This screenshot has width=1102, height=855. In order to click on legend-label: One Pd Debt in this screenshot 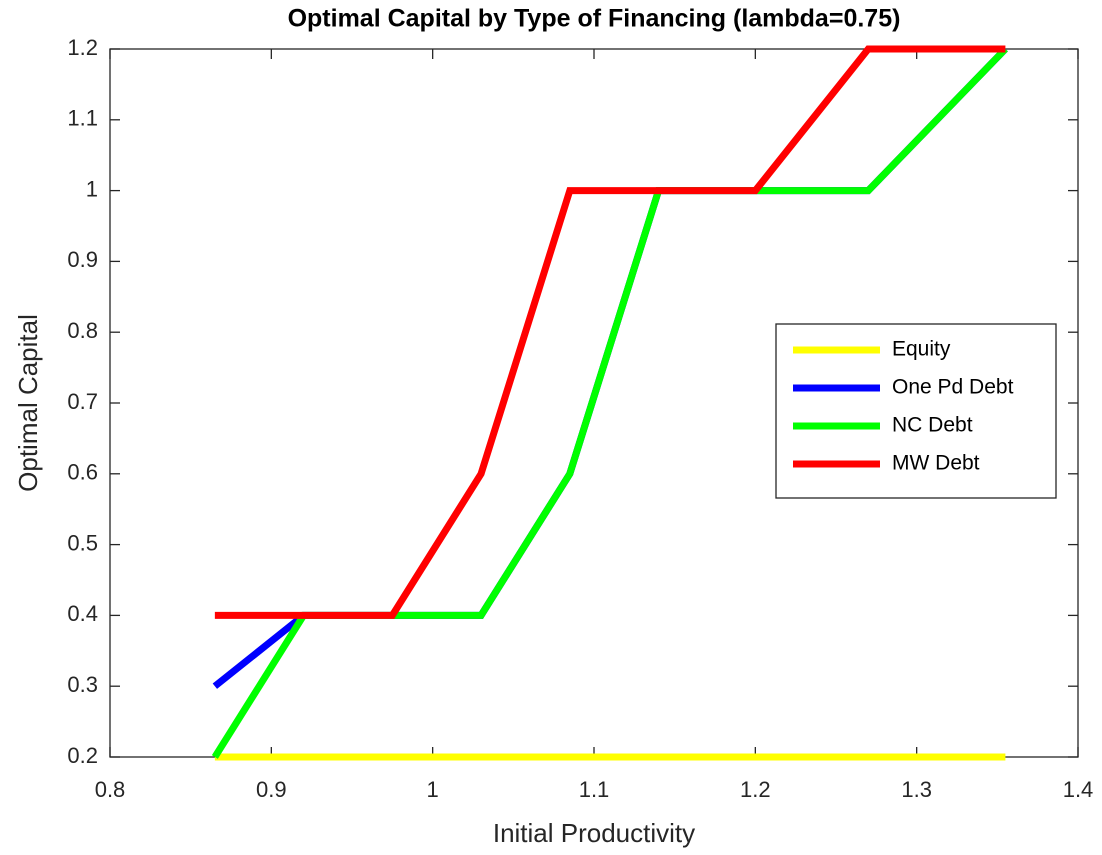, I will do `click(953, 387)`.